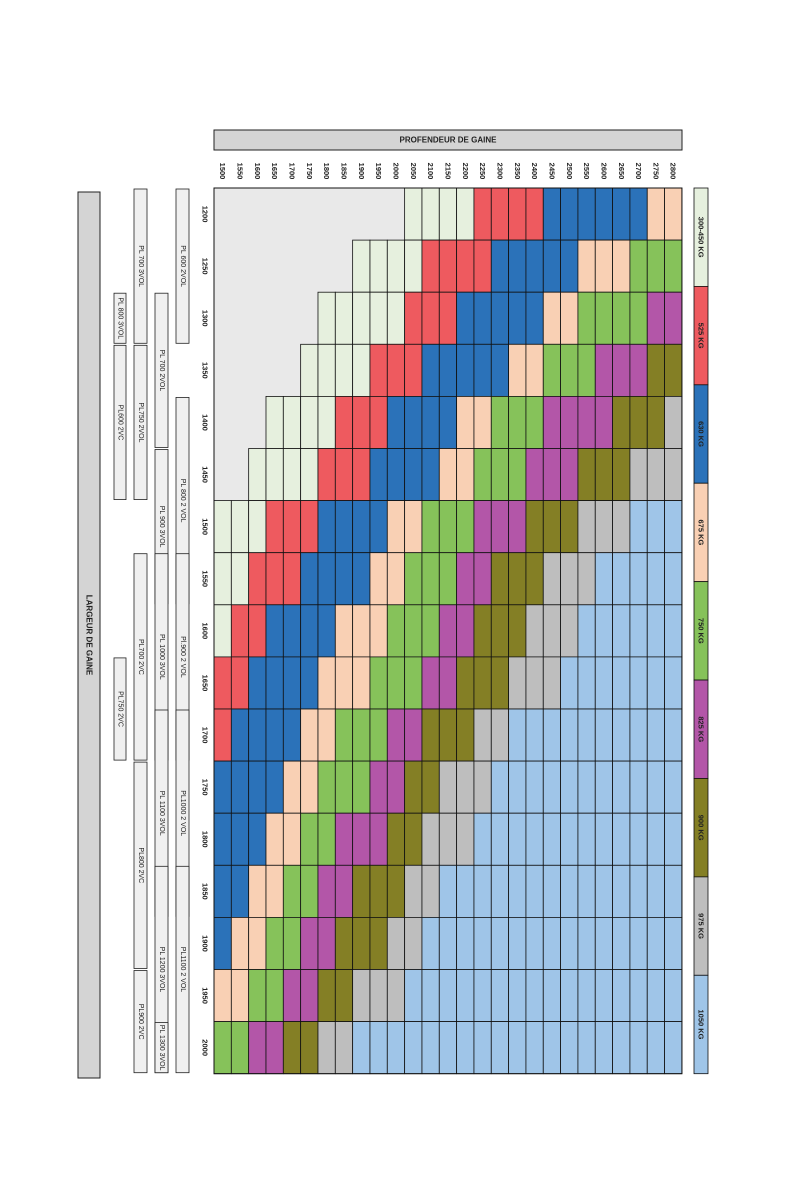 The width and height of the screenshot is (800, 1200). Describe the element at coordinates (205, 422) in the screenshot. I see `width-tick-label: 1400` at that location.